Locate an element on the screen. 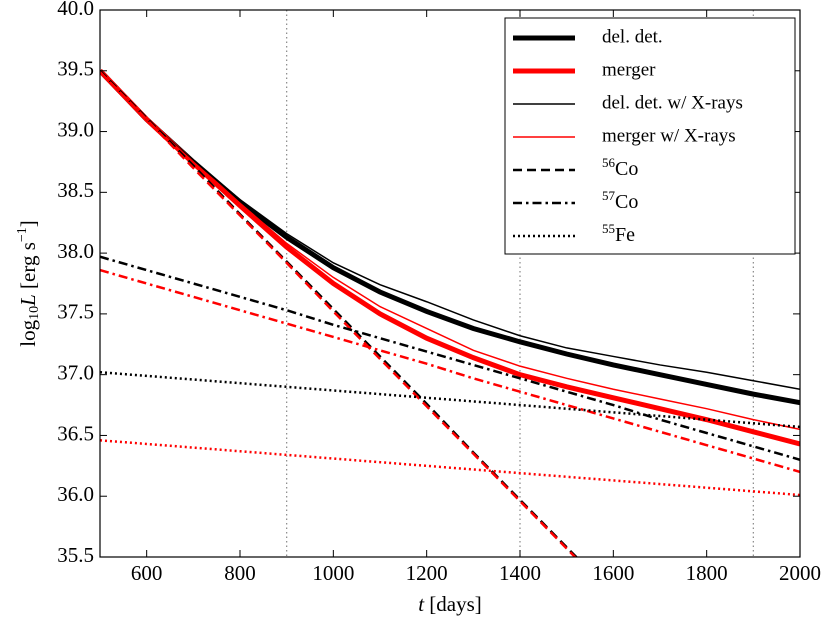 The image size is (830, 625). y-axis-label: log10L [erg s−1] is located at coordinates (28, 283).